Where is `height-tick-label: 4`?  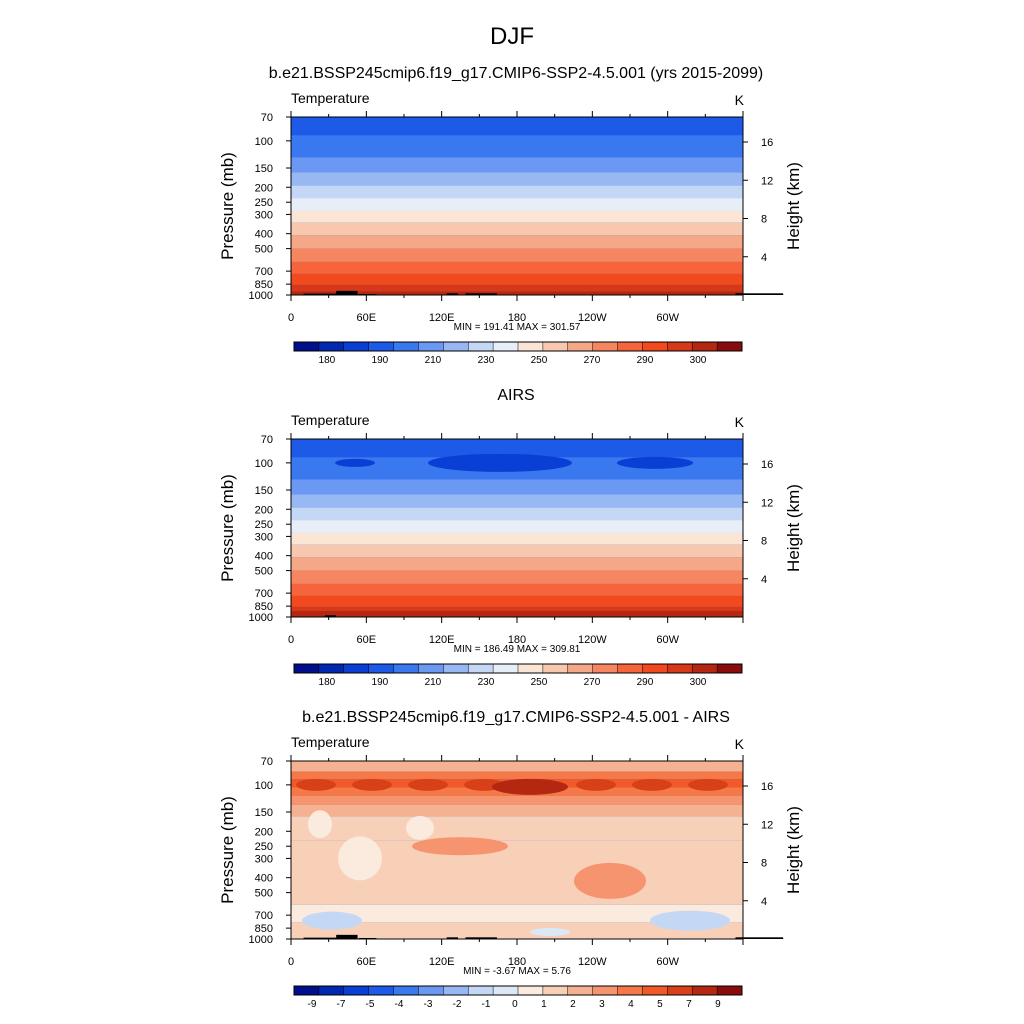
height-tick-label: 4 is located at coordinates (764, 258).